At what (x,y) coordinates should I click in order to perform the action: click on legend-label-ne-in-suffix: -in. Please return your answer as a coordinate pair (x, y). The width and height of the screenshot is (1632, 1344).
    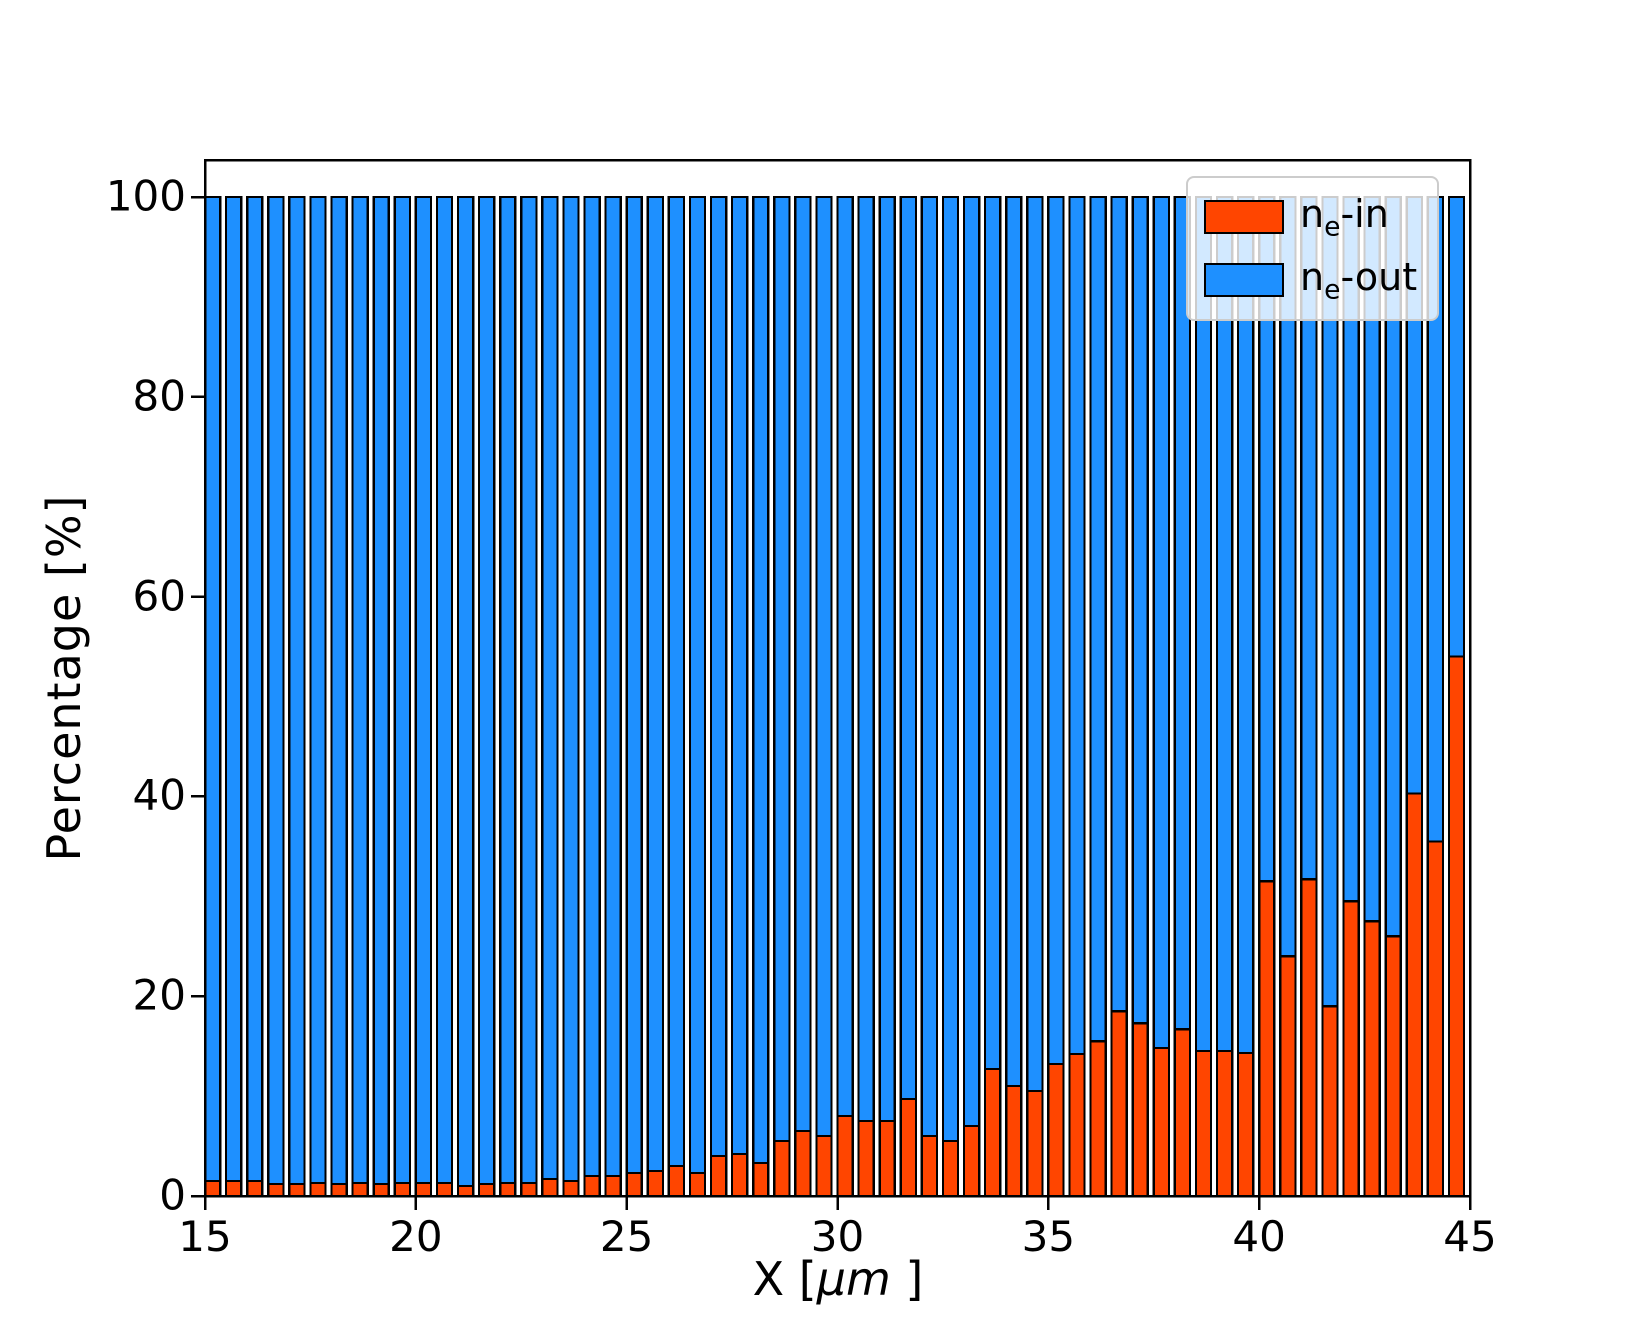
    Looking at the image, I should click on (1364, 214).